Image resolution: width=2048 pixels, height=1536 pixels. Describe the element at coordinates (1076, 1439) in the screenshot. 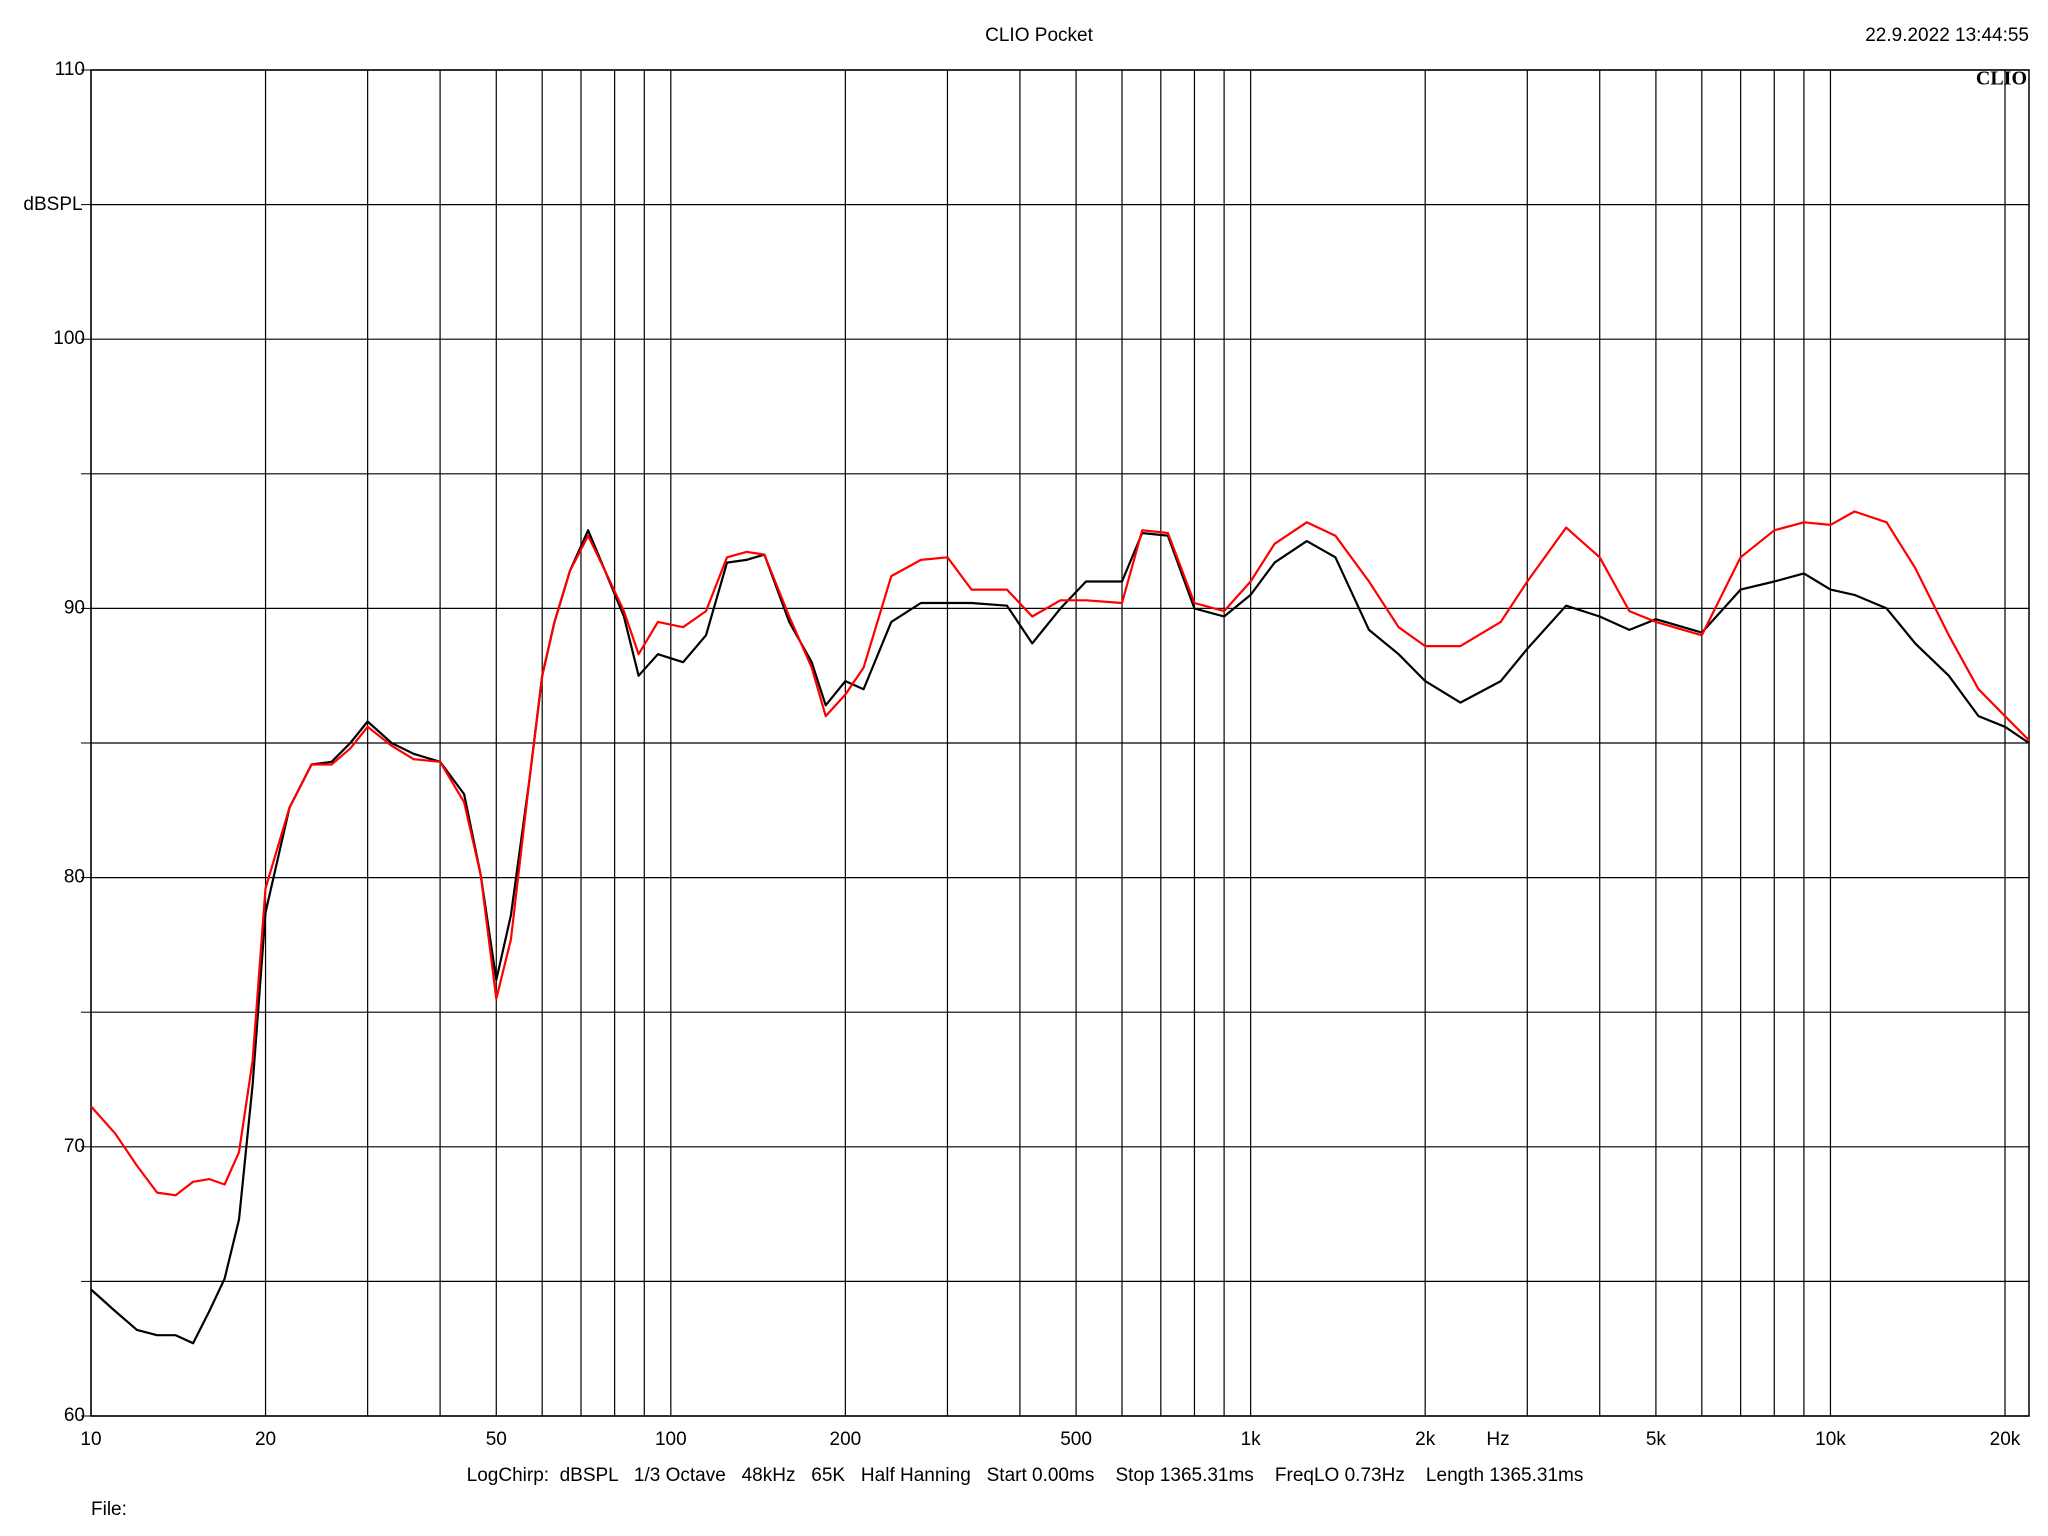

I see `x-tick-label: 500` at that location.